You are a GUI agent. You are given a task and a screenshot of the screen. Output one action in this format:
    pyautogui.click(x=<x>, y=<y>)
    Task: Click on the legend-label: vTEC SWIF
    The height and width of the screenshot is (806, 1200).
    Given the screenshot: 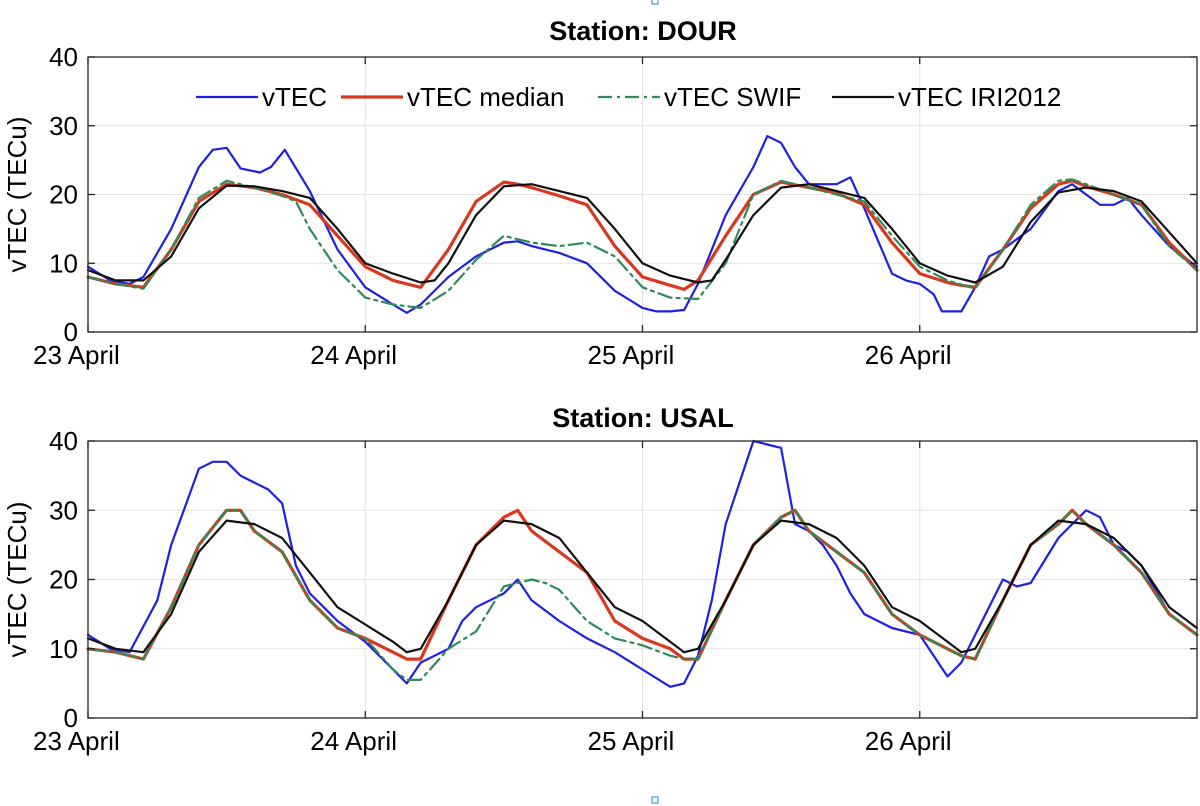 What is the action you would take?
    pyautogui.click(x=732, y=97)
    